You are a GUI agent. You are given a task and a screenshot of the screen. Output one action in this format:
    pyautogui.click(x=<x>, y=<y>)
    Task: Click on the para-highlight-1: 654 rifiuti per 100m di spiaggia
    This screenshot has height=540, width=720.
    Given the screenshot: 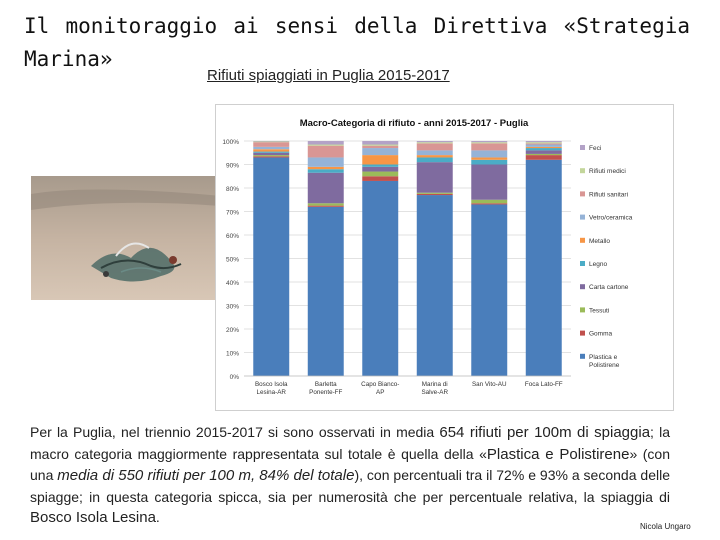 What is the action you would take?
    pyautogui.click(x=545, y=432)
    